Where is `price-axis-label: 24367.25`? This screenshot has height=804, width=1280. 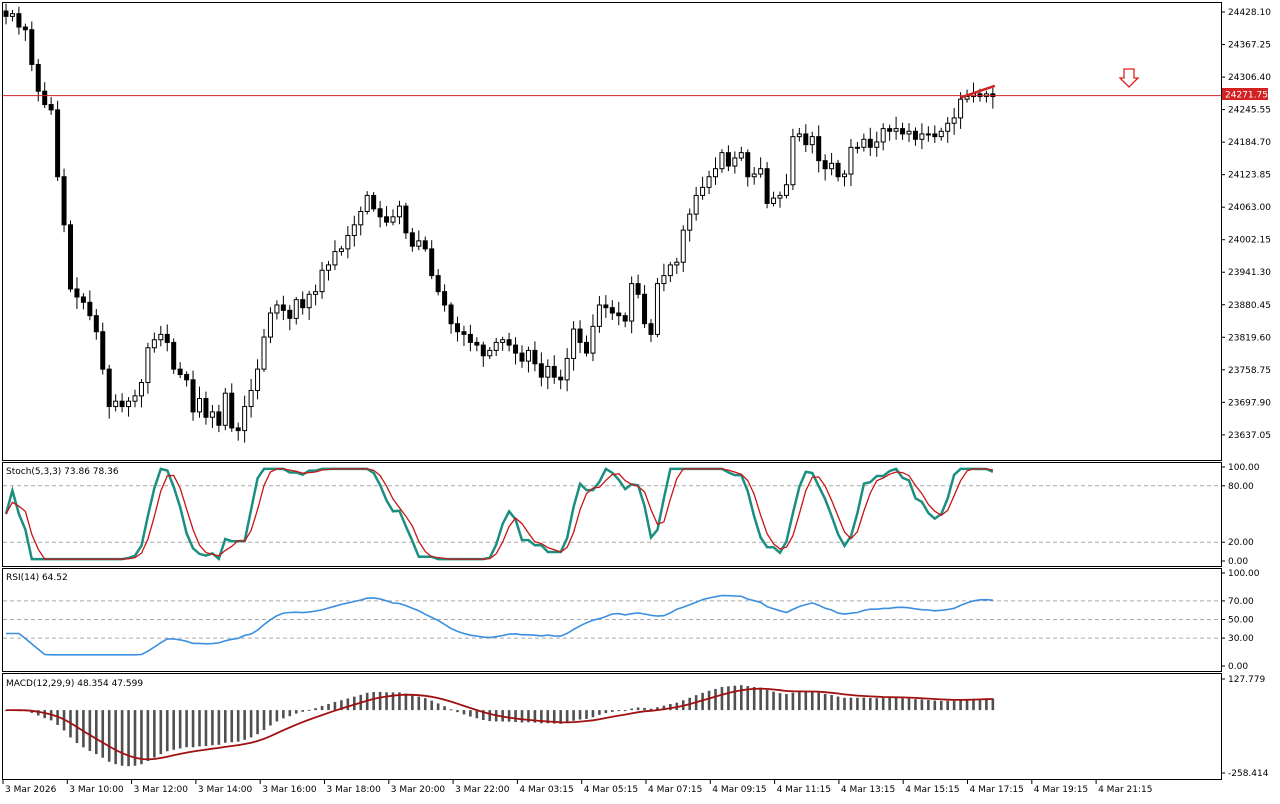 price-axis-label: 24367.25 is located at coordinates (1249, 46).